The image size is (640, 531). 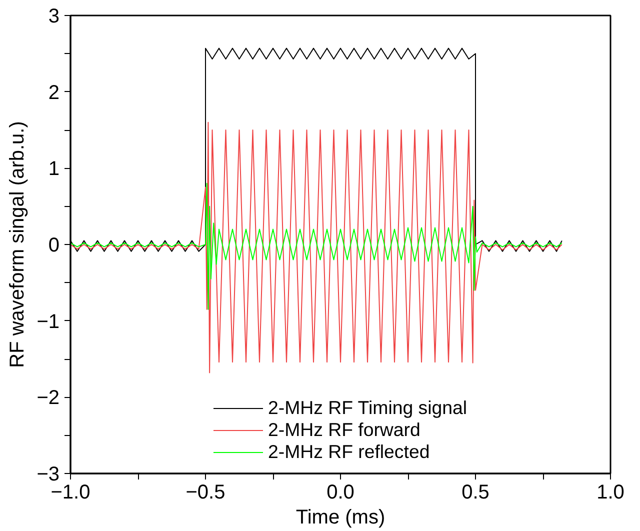 What do you see at coordinates (54, 93) in the screenshot?
I see `y-tick-label: 2` at bounding box center [54, 93].